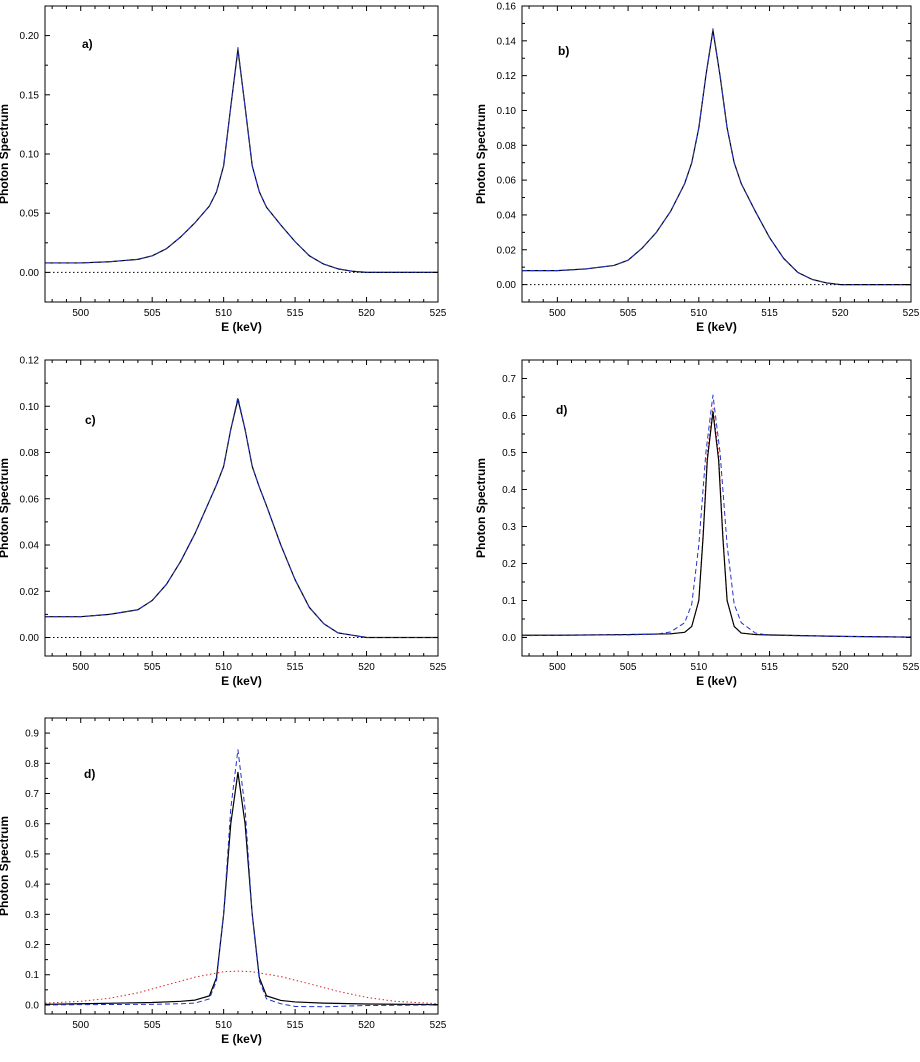 The height and width of the screenshot is (1062, 920). What do you see at coordinates (507, 146) in the screenshot?
I see `y-tick-label: 0.08` at bounding box center [507, 146].